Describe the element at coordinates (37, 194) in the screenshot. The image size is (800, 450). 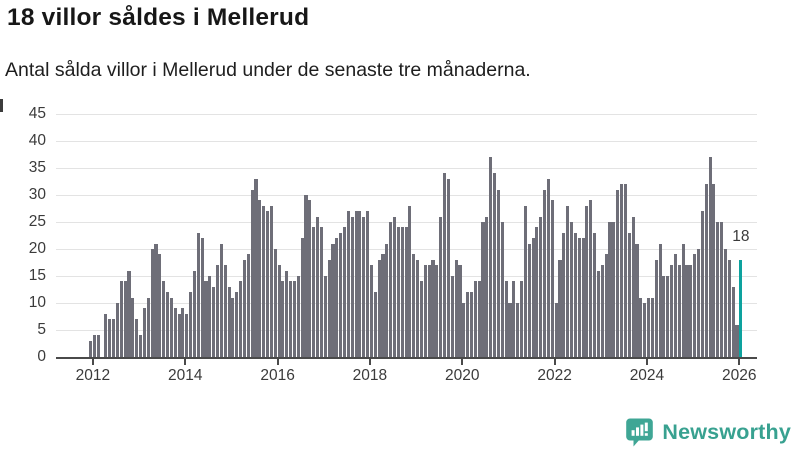
I see `y-tick-label: 30` at that location.